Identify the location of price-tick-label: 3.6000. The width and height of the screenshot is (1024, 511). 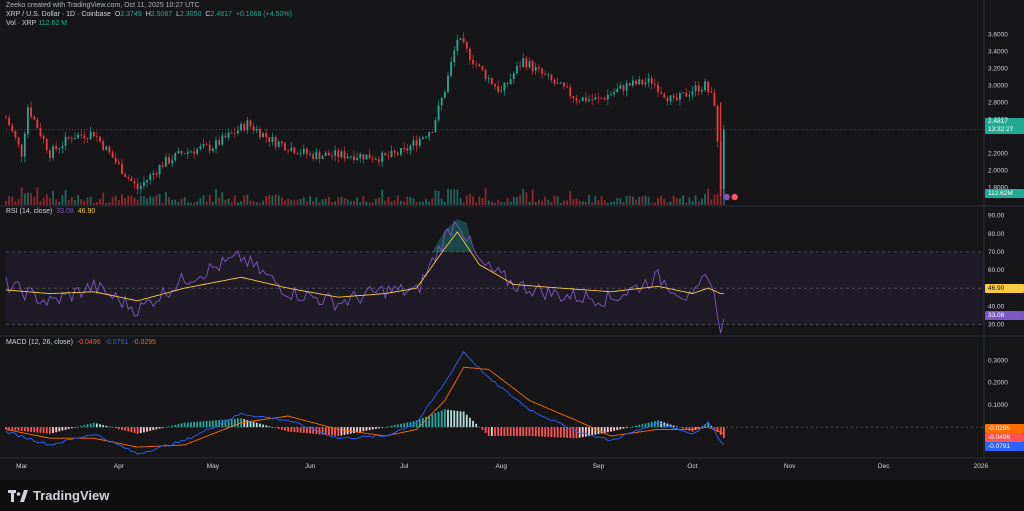
(998, 34).